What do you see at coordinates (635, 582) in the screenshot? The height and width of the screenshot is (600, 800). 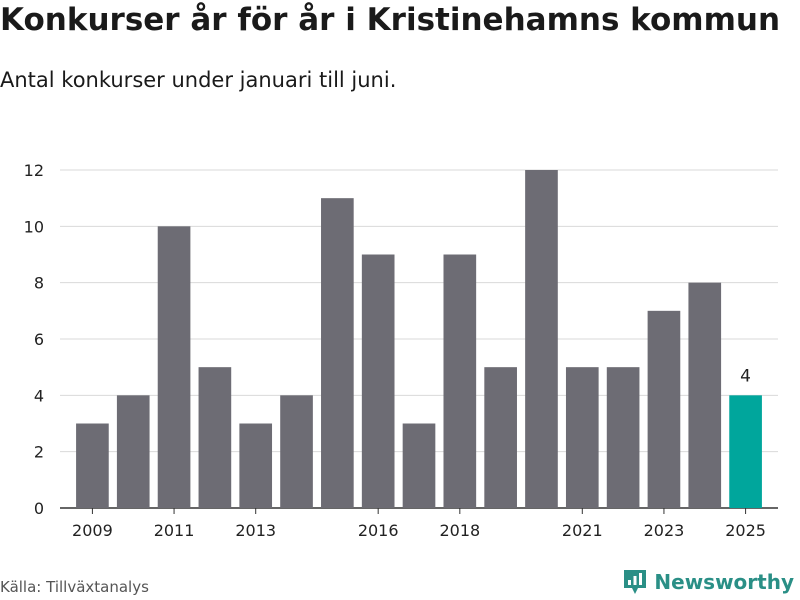 I see `newsworthy-logo-icon` at bounding box center [635, 582].